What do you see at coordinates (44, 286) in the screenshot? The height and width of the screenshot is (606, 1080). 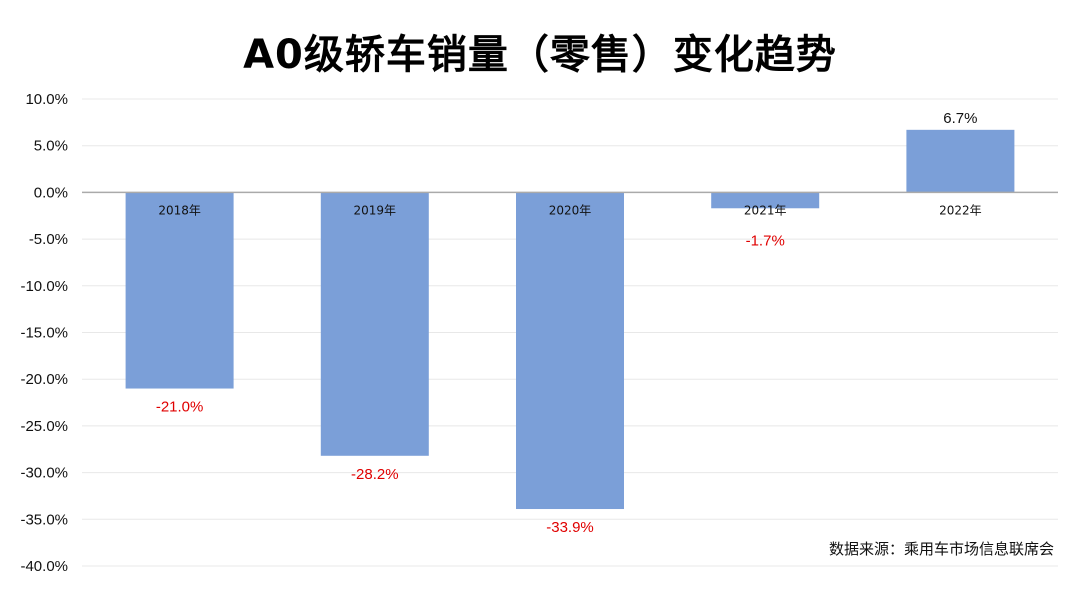 I see `y-tick-label: -10.0%` at bounding box center [44, 286].